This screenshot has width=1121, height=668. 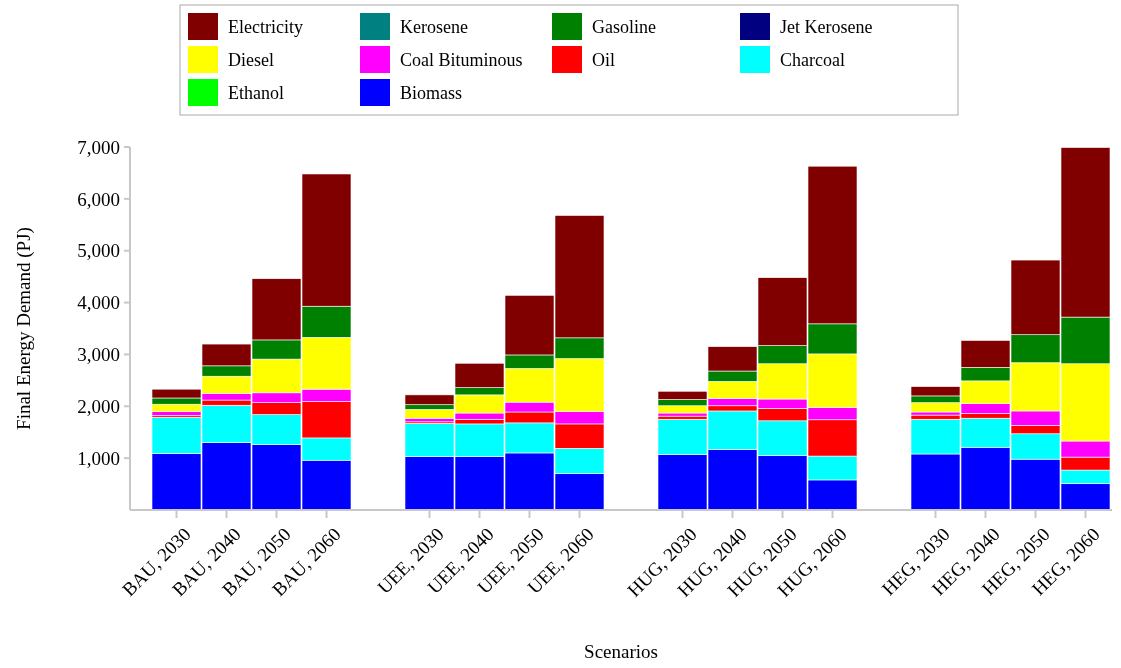 What do you see at coordinates (98, 458) in the screenshot?
I see `y-tick-label: 1,000` at bounding box center [98, 458].